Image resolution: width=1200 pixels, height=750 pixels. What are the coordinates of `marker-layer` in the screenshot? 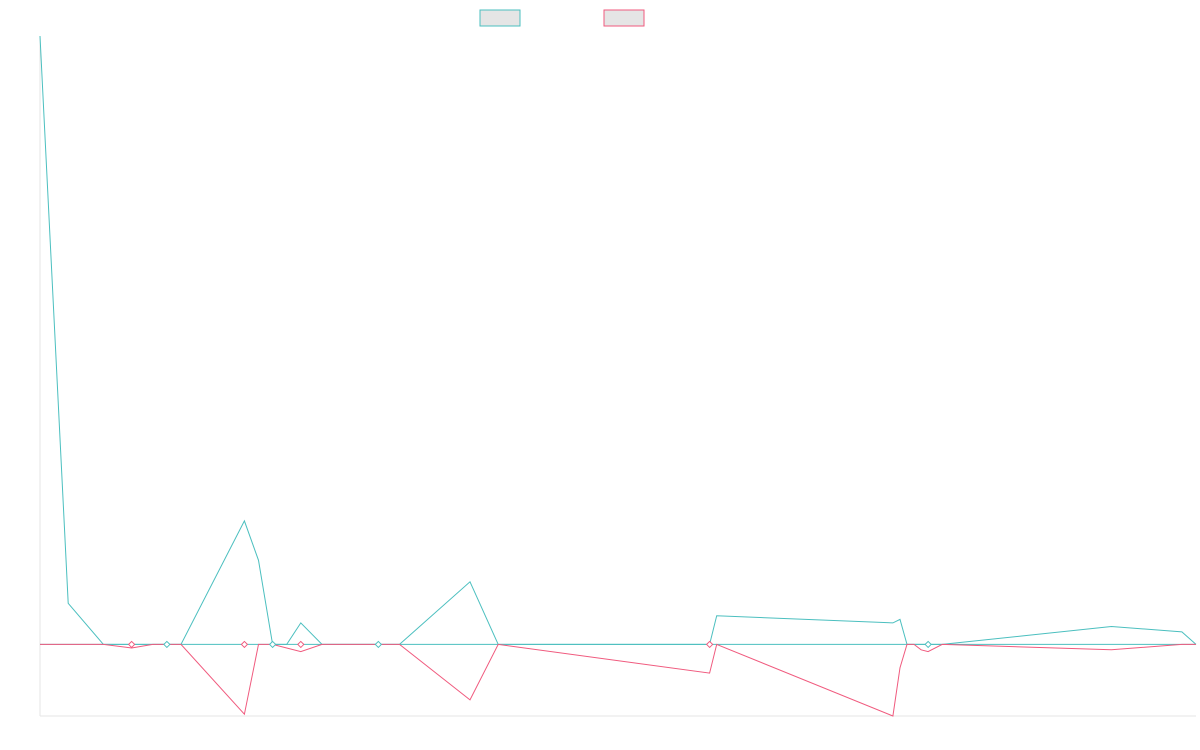 It's located at (529, 644).